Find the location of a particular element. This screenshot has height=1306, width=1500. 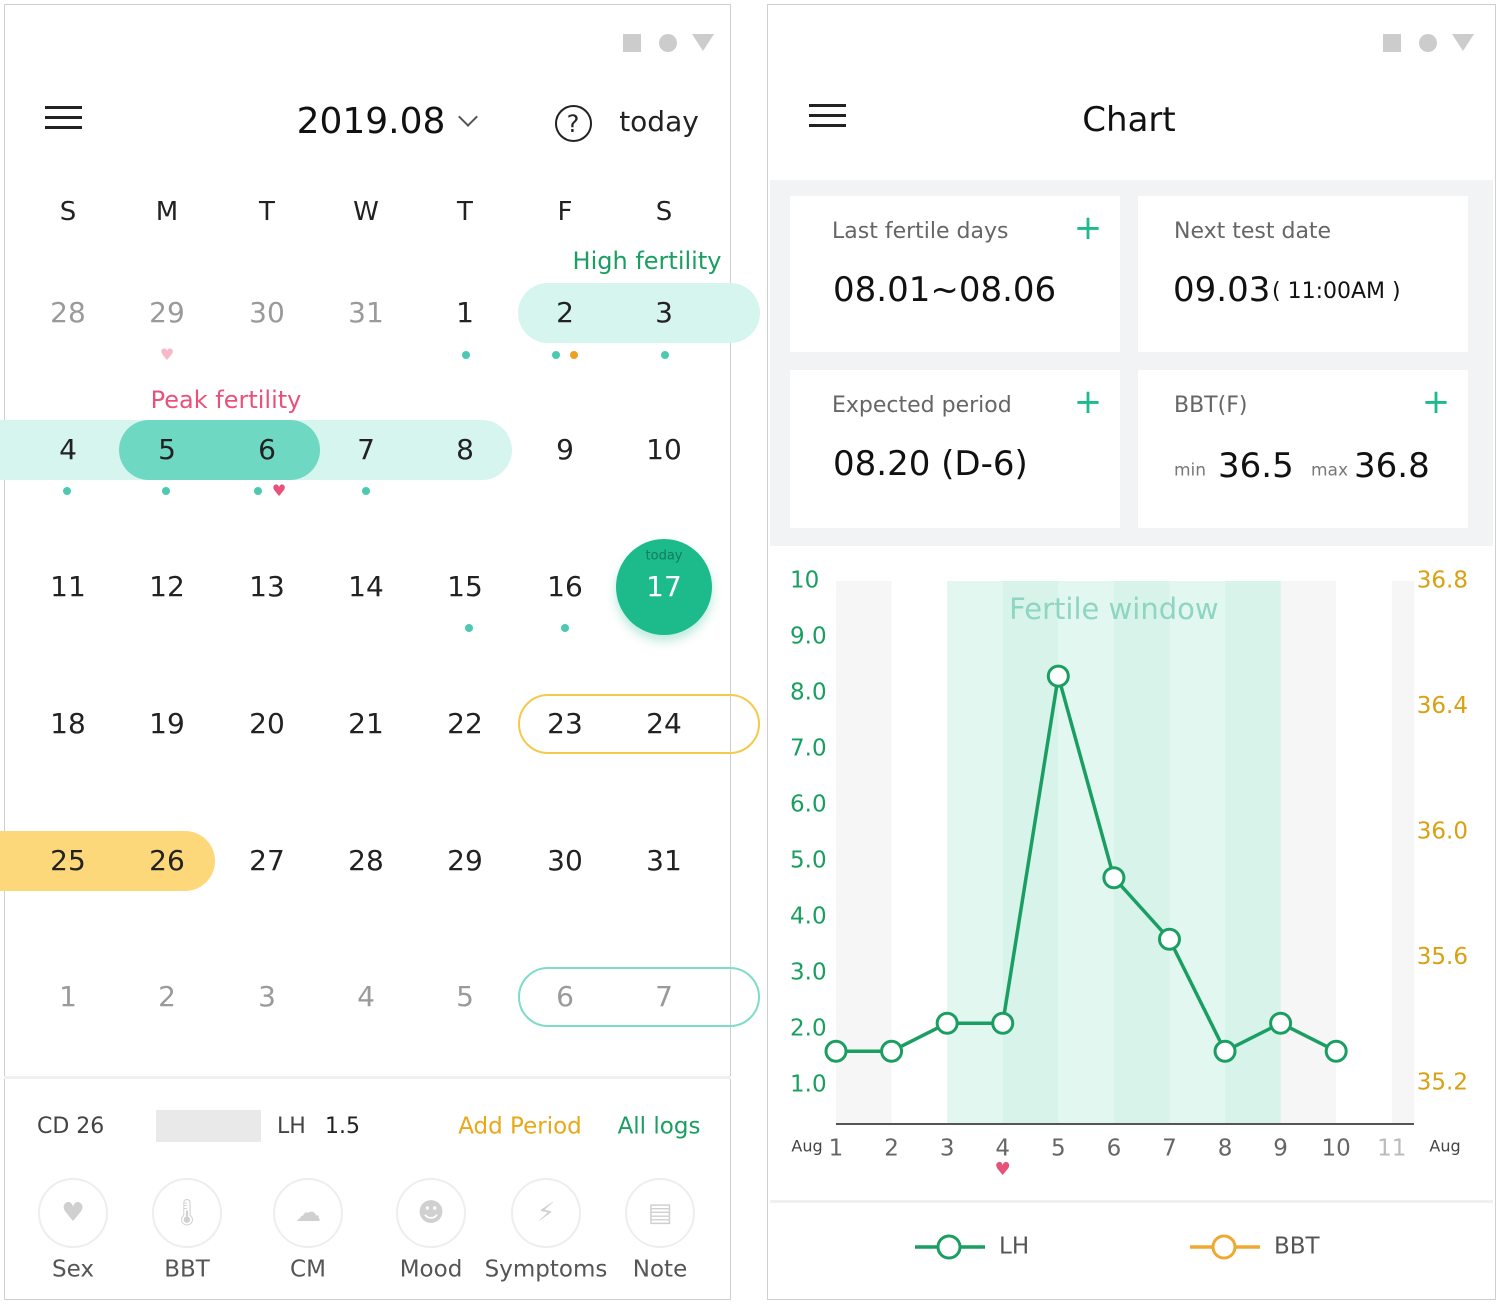

calendar-day: 24 is located at coordinates (664, 723).